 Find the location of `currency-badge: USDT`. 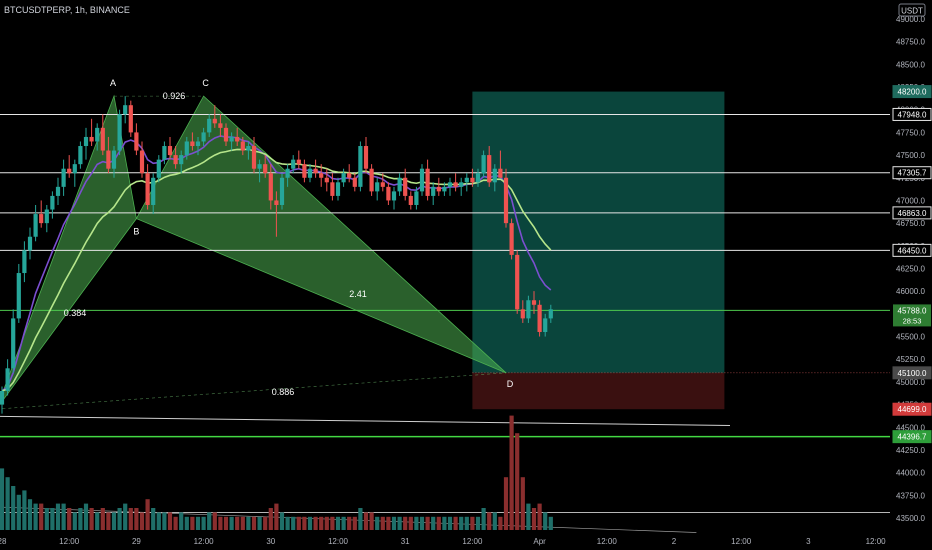

currency-badge: USDT is located at coordinates (912, 10).